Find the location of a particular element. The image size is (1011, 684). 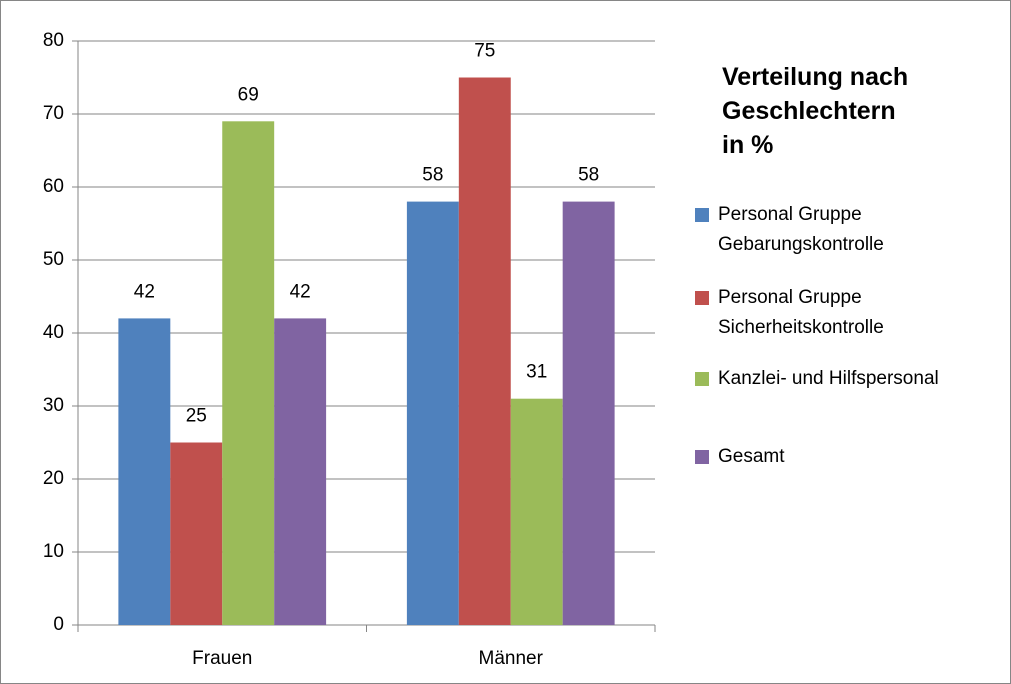

y-tick-label: 20 is located at coordinates (53, 478).